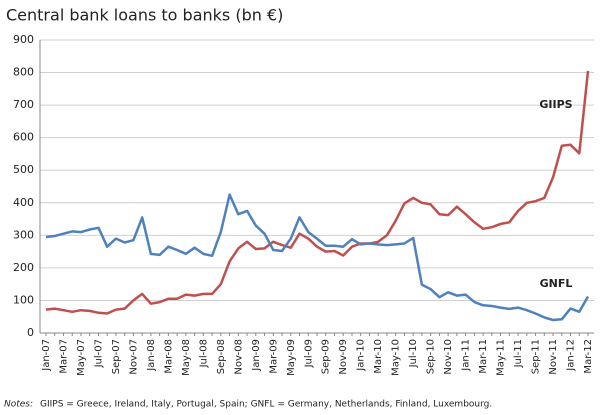 This screenshot has width=600, height=415. I want to click on x-tick-label: Nov-07, so click(133, 357).